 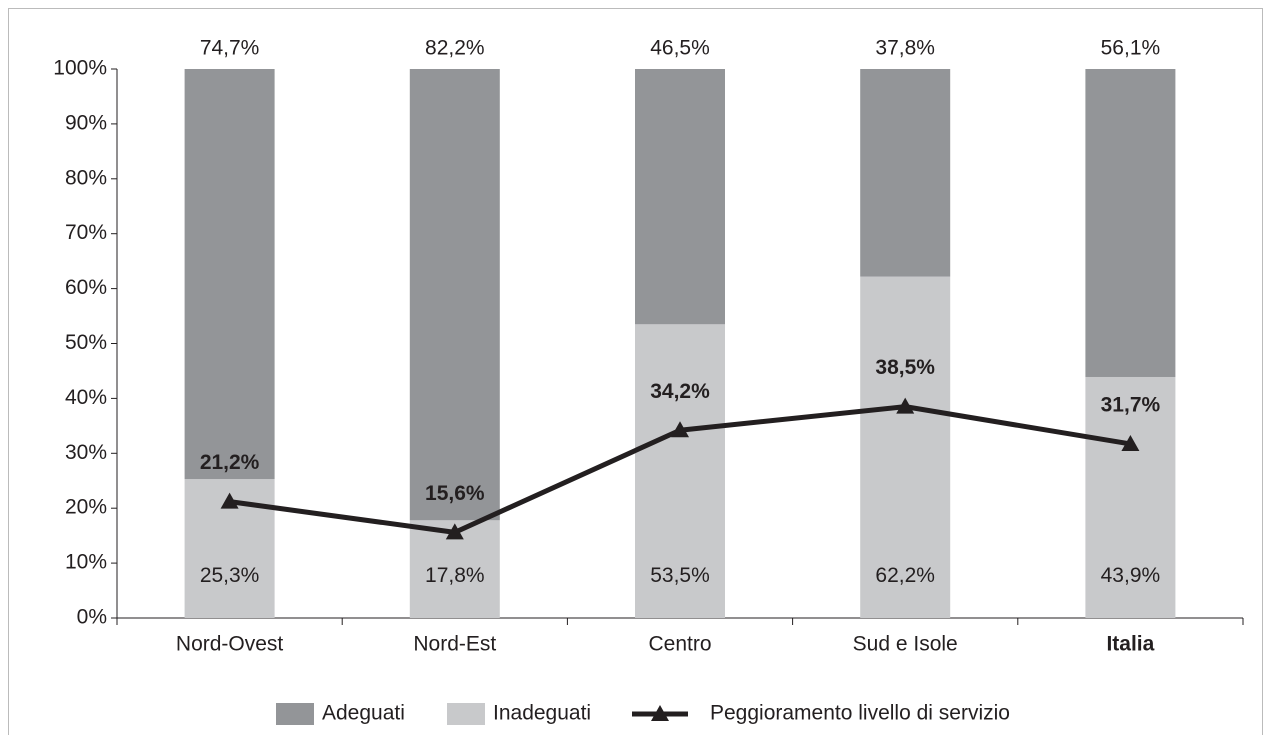 What do you see at coordinates (86, 452) in the screenshot?
I see `y-tick-label: 30%` at bounding box center [86, 452].